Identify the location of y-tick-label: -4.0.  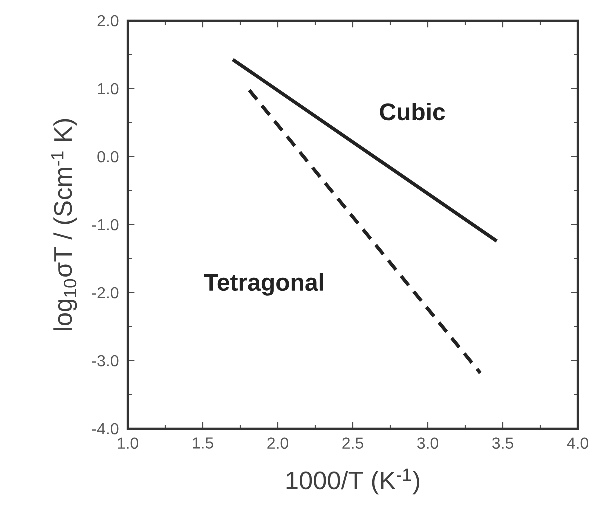
(105, 429).